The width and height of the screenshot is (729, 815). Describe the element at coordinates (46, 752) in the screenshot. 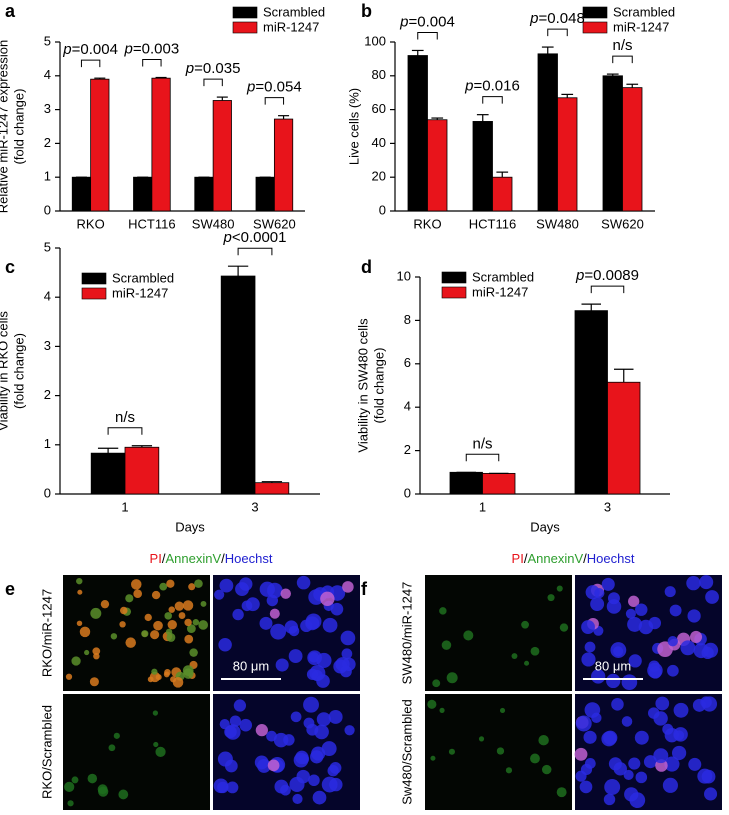

I see `row-label: RKO/Scrambled` at that location.